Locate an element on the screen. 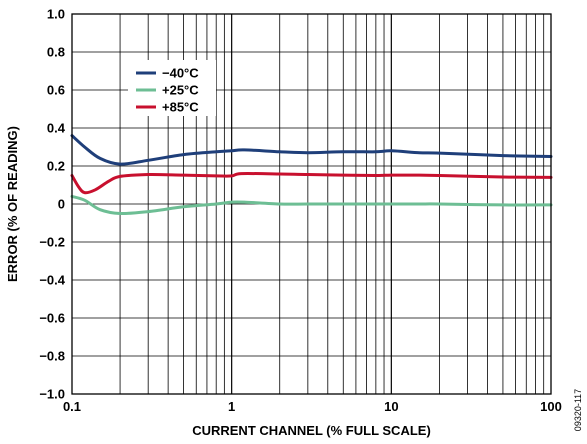  y-tick-label: −0.8 is located at coordinates (52, 356).